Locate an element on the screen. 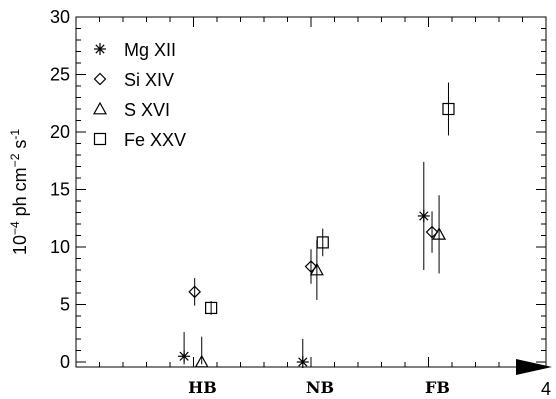  y-axis-label: 10−4 ph cm−2 s-1 is located at coordinates (19, 192).